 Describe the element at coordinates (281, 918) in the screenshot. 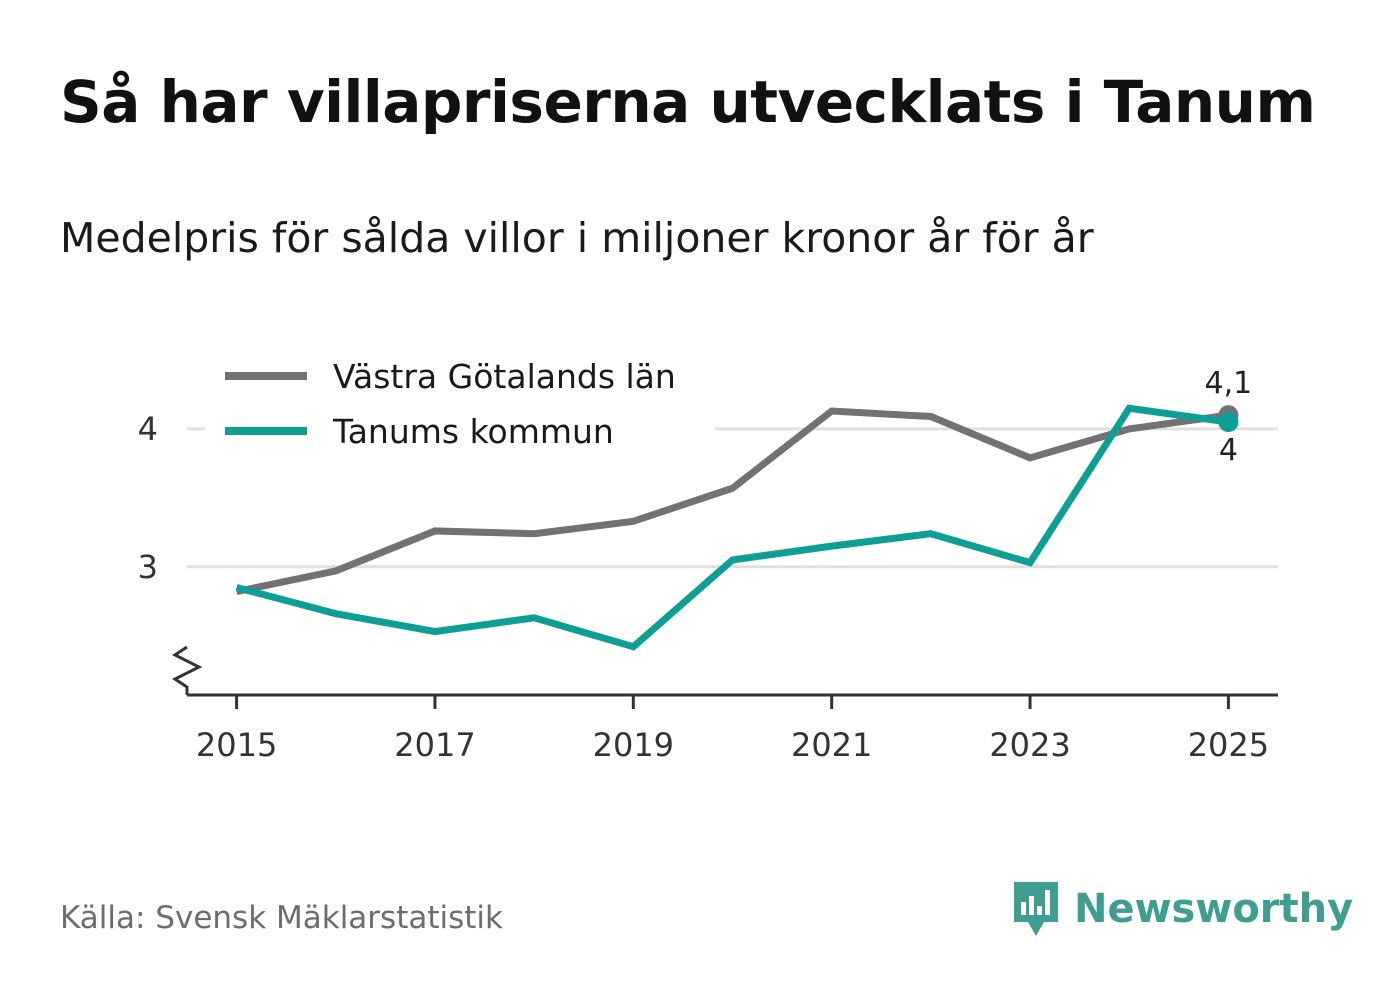

I see `source-note: Källa: Svensk Mäklarstatistik` at that location.